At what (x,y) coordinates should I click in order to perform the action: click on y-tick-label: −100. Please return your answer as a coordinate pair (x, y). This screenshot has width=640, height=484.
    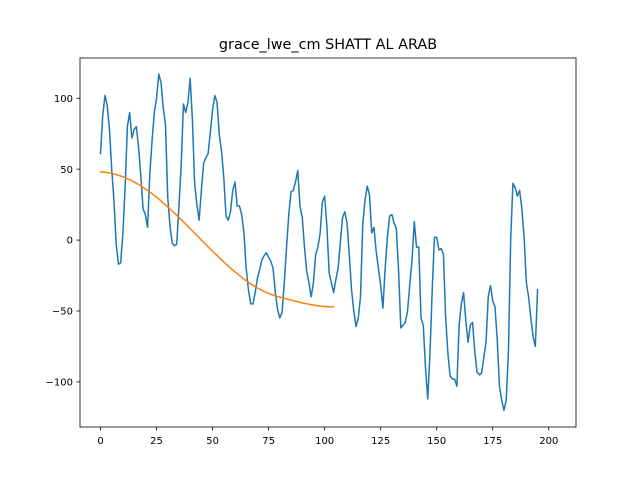
    Looking at the image, I should click on (59, 383).